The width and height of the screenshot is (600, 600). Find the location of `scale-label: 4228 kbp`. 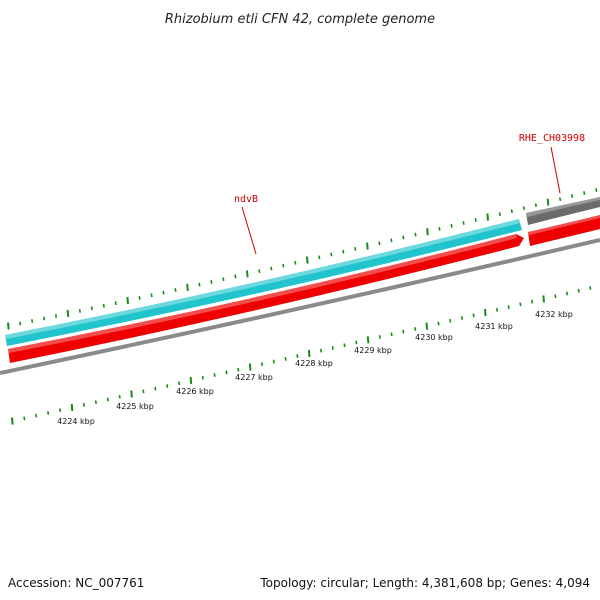

scale-label: 4228 kbp is located at coordinates (314, 363).